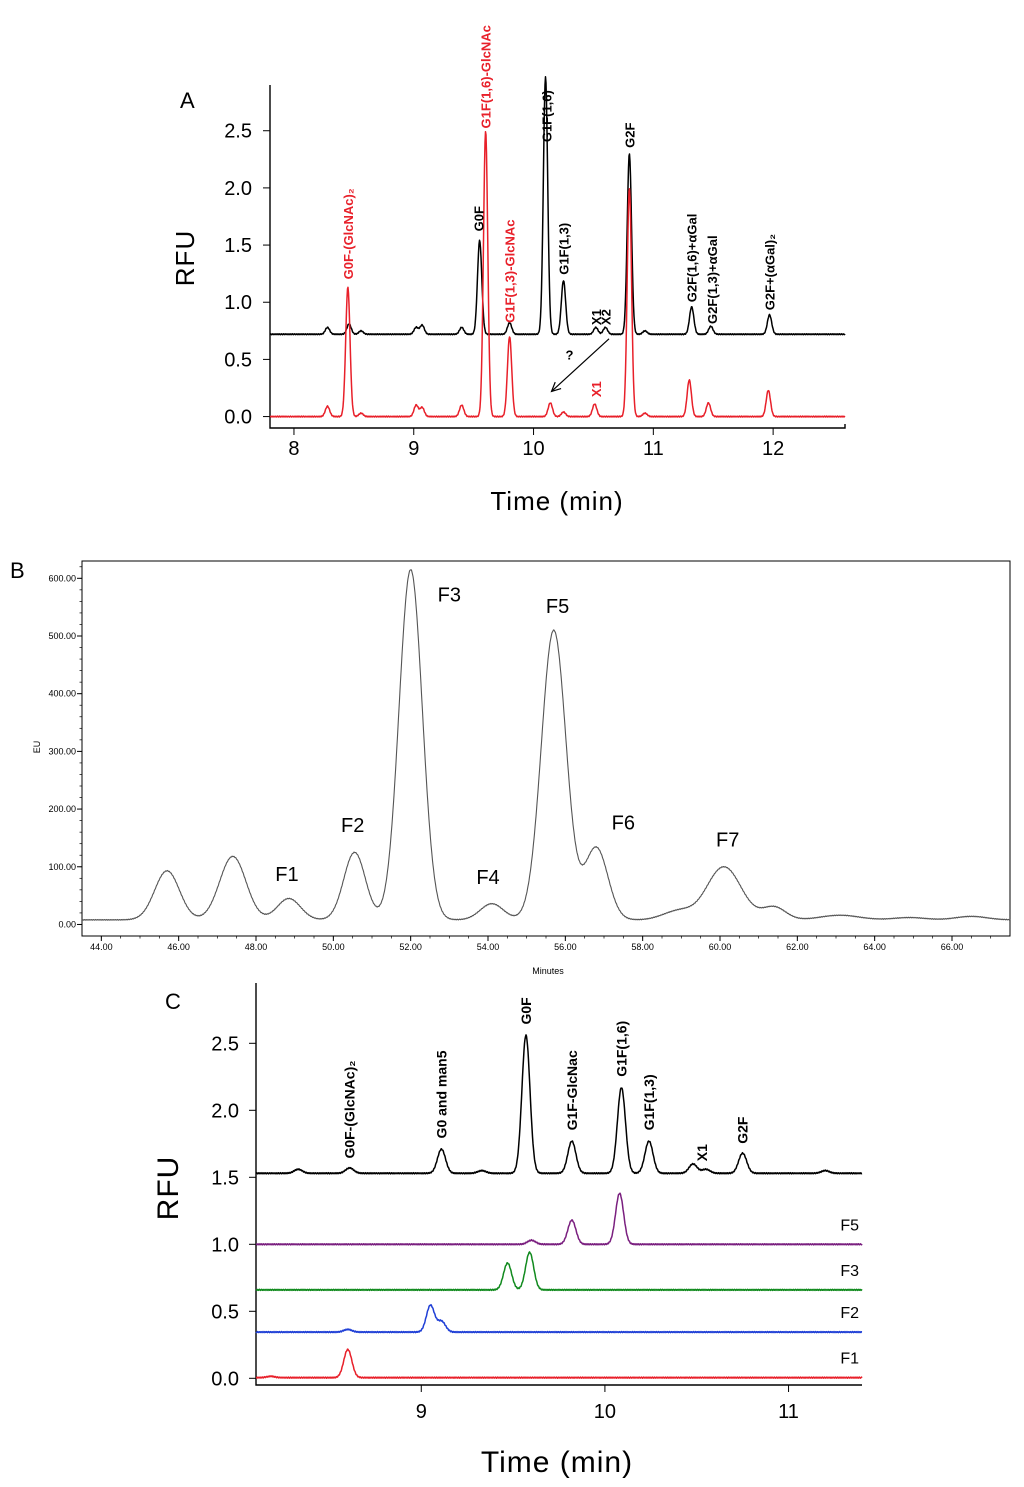 The image size is (1024, 1487). Describe the element at coordinates (565, 947) in the screenshot. I see `x-tick-label: 56.00` at that location.